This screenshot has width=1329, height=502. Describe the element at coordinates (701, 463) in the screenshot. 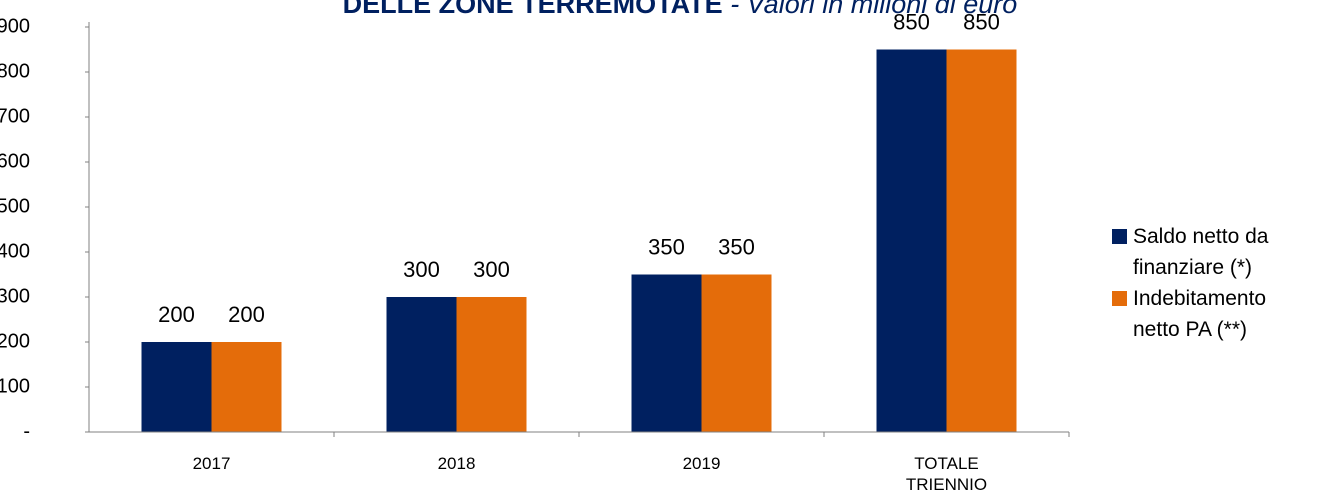

I see `x-tick-label: 2019` at that location.